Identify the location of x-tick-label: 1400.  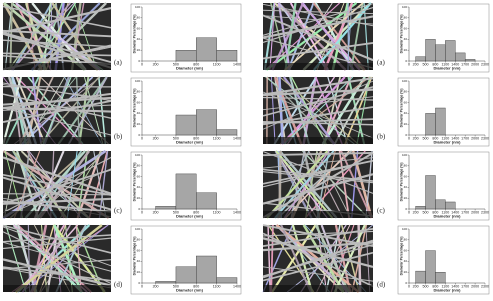
(237, 286).